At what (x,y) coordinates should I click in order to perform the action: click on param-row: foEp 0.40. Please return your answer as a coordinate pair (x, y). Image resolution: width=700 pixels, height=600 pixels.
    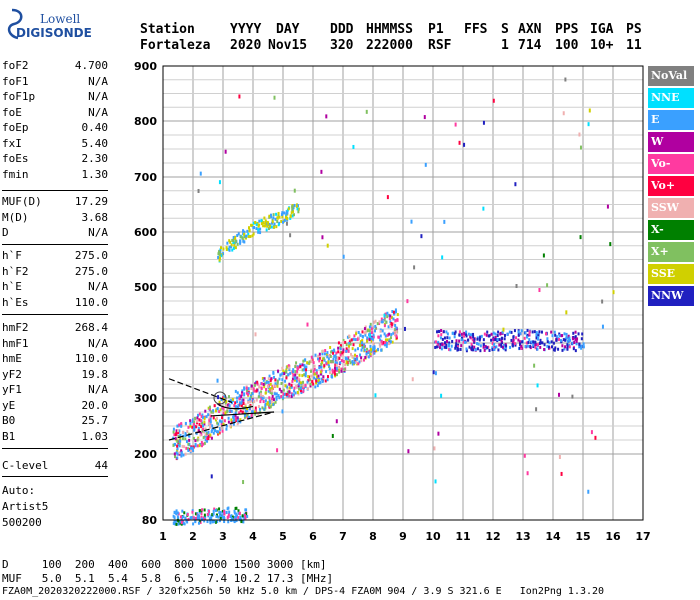
    Looking at the image, I should click on (55, 128).